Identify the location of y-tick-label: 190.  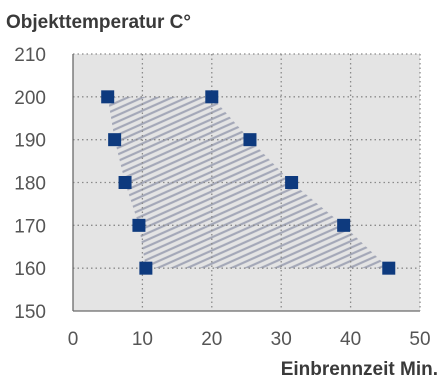
(30, 141).